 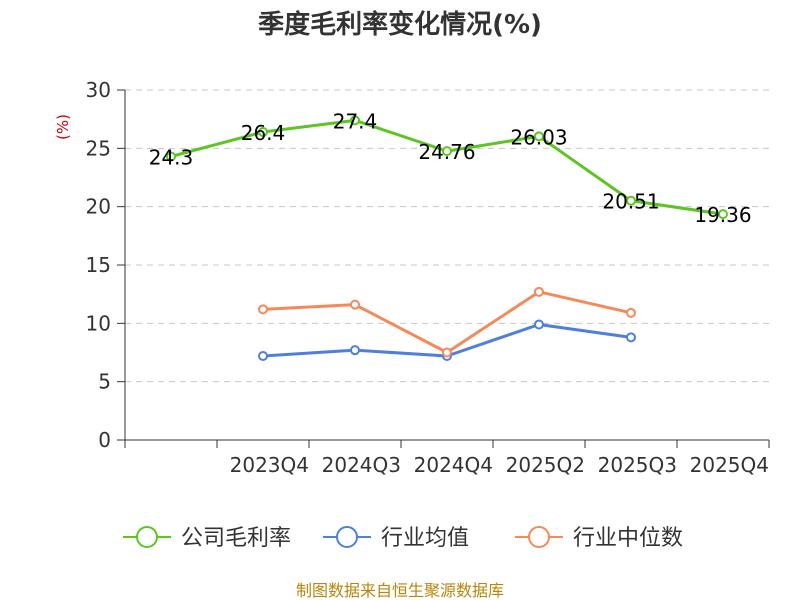 What do you see at coordinates (628, 538) in the screenshot?
I see `legend-label-2: 行业中位数` at bounding box center [628, 538].